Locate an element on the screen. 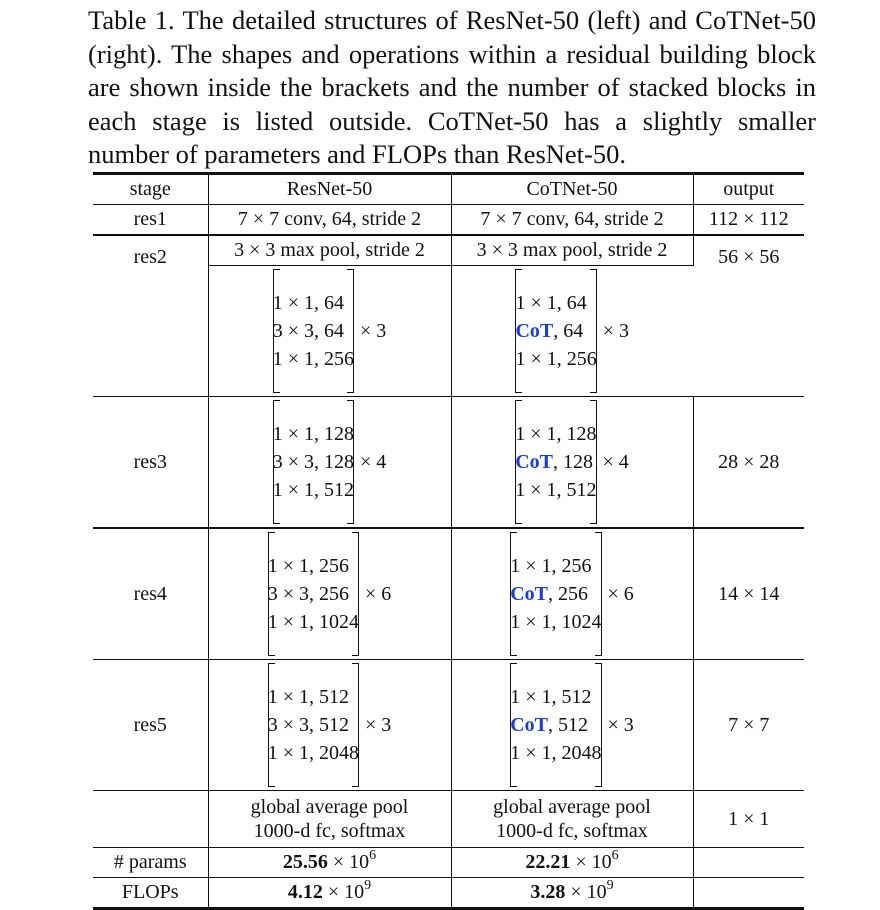 This screenshot has width=880, height=910. output-params-empty is located at coordinates (748, 863).